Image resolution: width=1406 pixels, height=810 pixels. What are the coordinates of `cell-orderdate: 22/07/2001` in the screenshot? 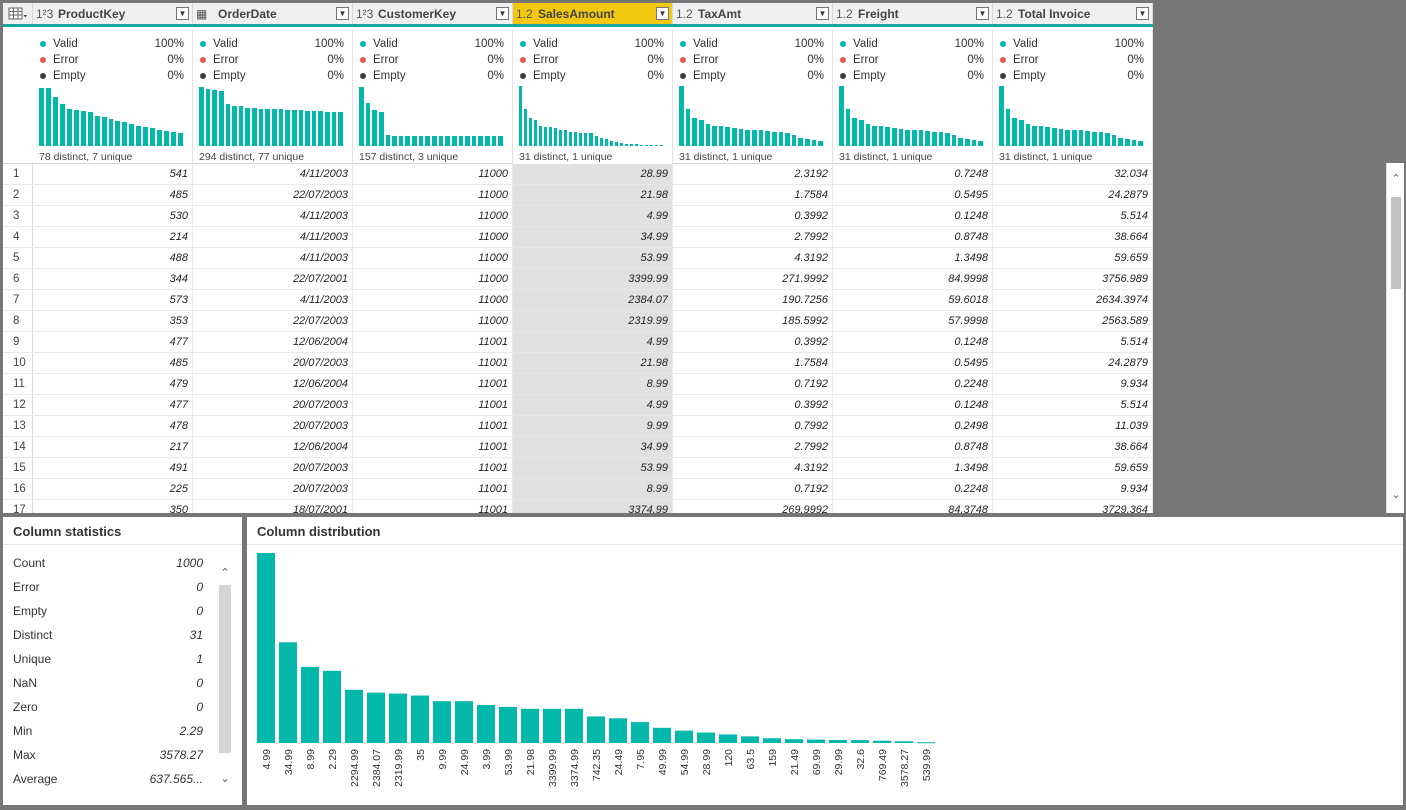 It's located at (273, 279).